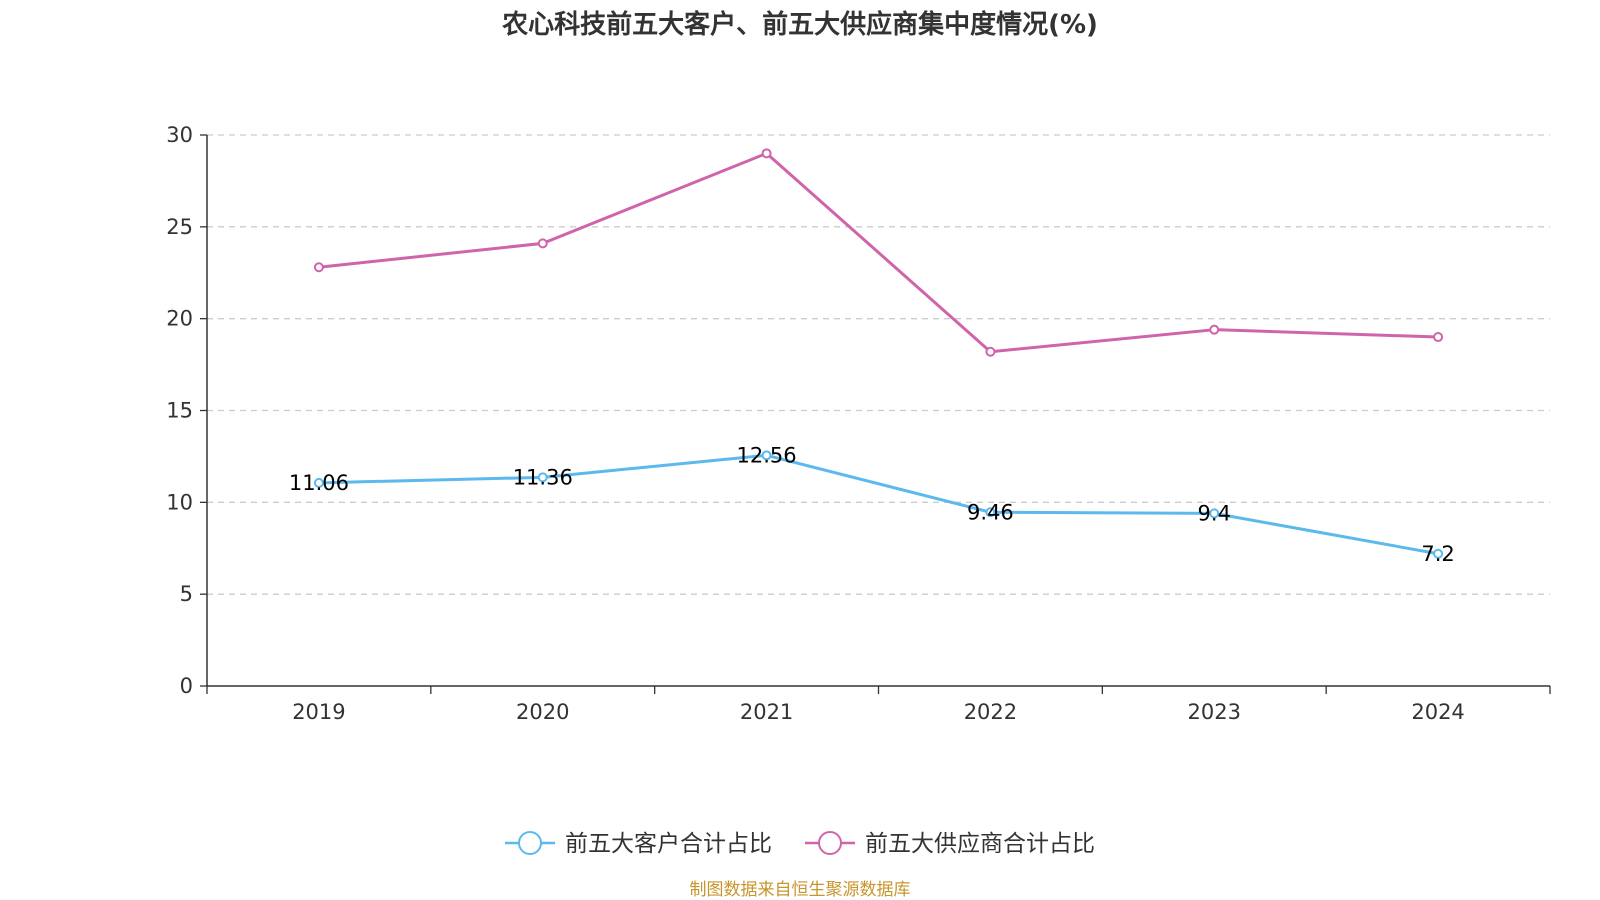  What do you see at coordinates (186, 686) in the screenshot?
I see `y-tick-label: 0` at bounding box center [186, 686].